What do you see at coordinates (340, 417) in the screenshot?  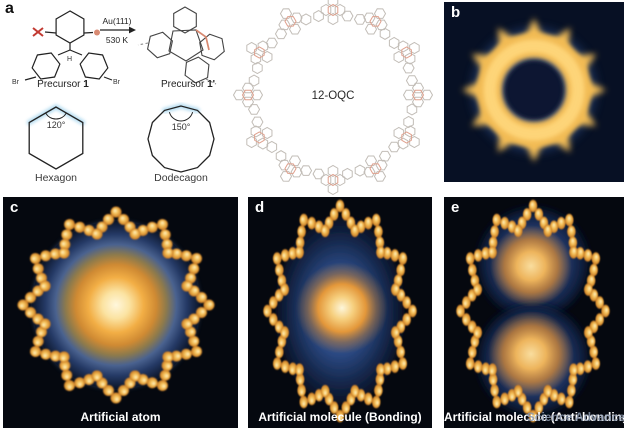 I see `panel-d-caption: Artificial molecule (Bonding)` at bounding box center [340, 417].